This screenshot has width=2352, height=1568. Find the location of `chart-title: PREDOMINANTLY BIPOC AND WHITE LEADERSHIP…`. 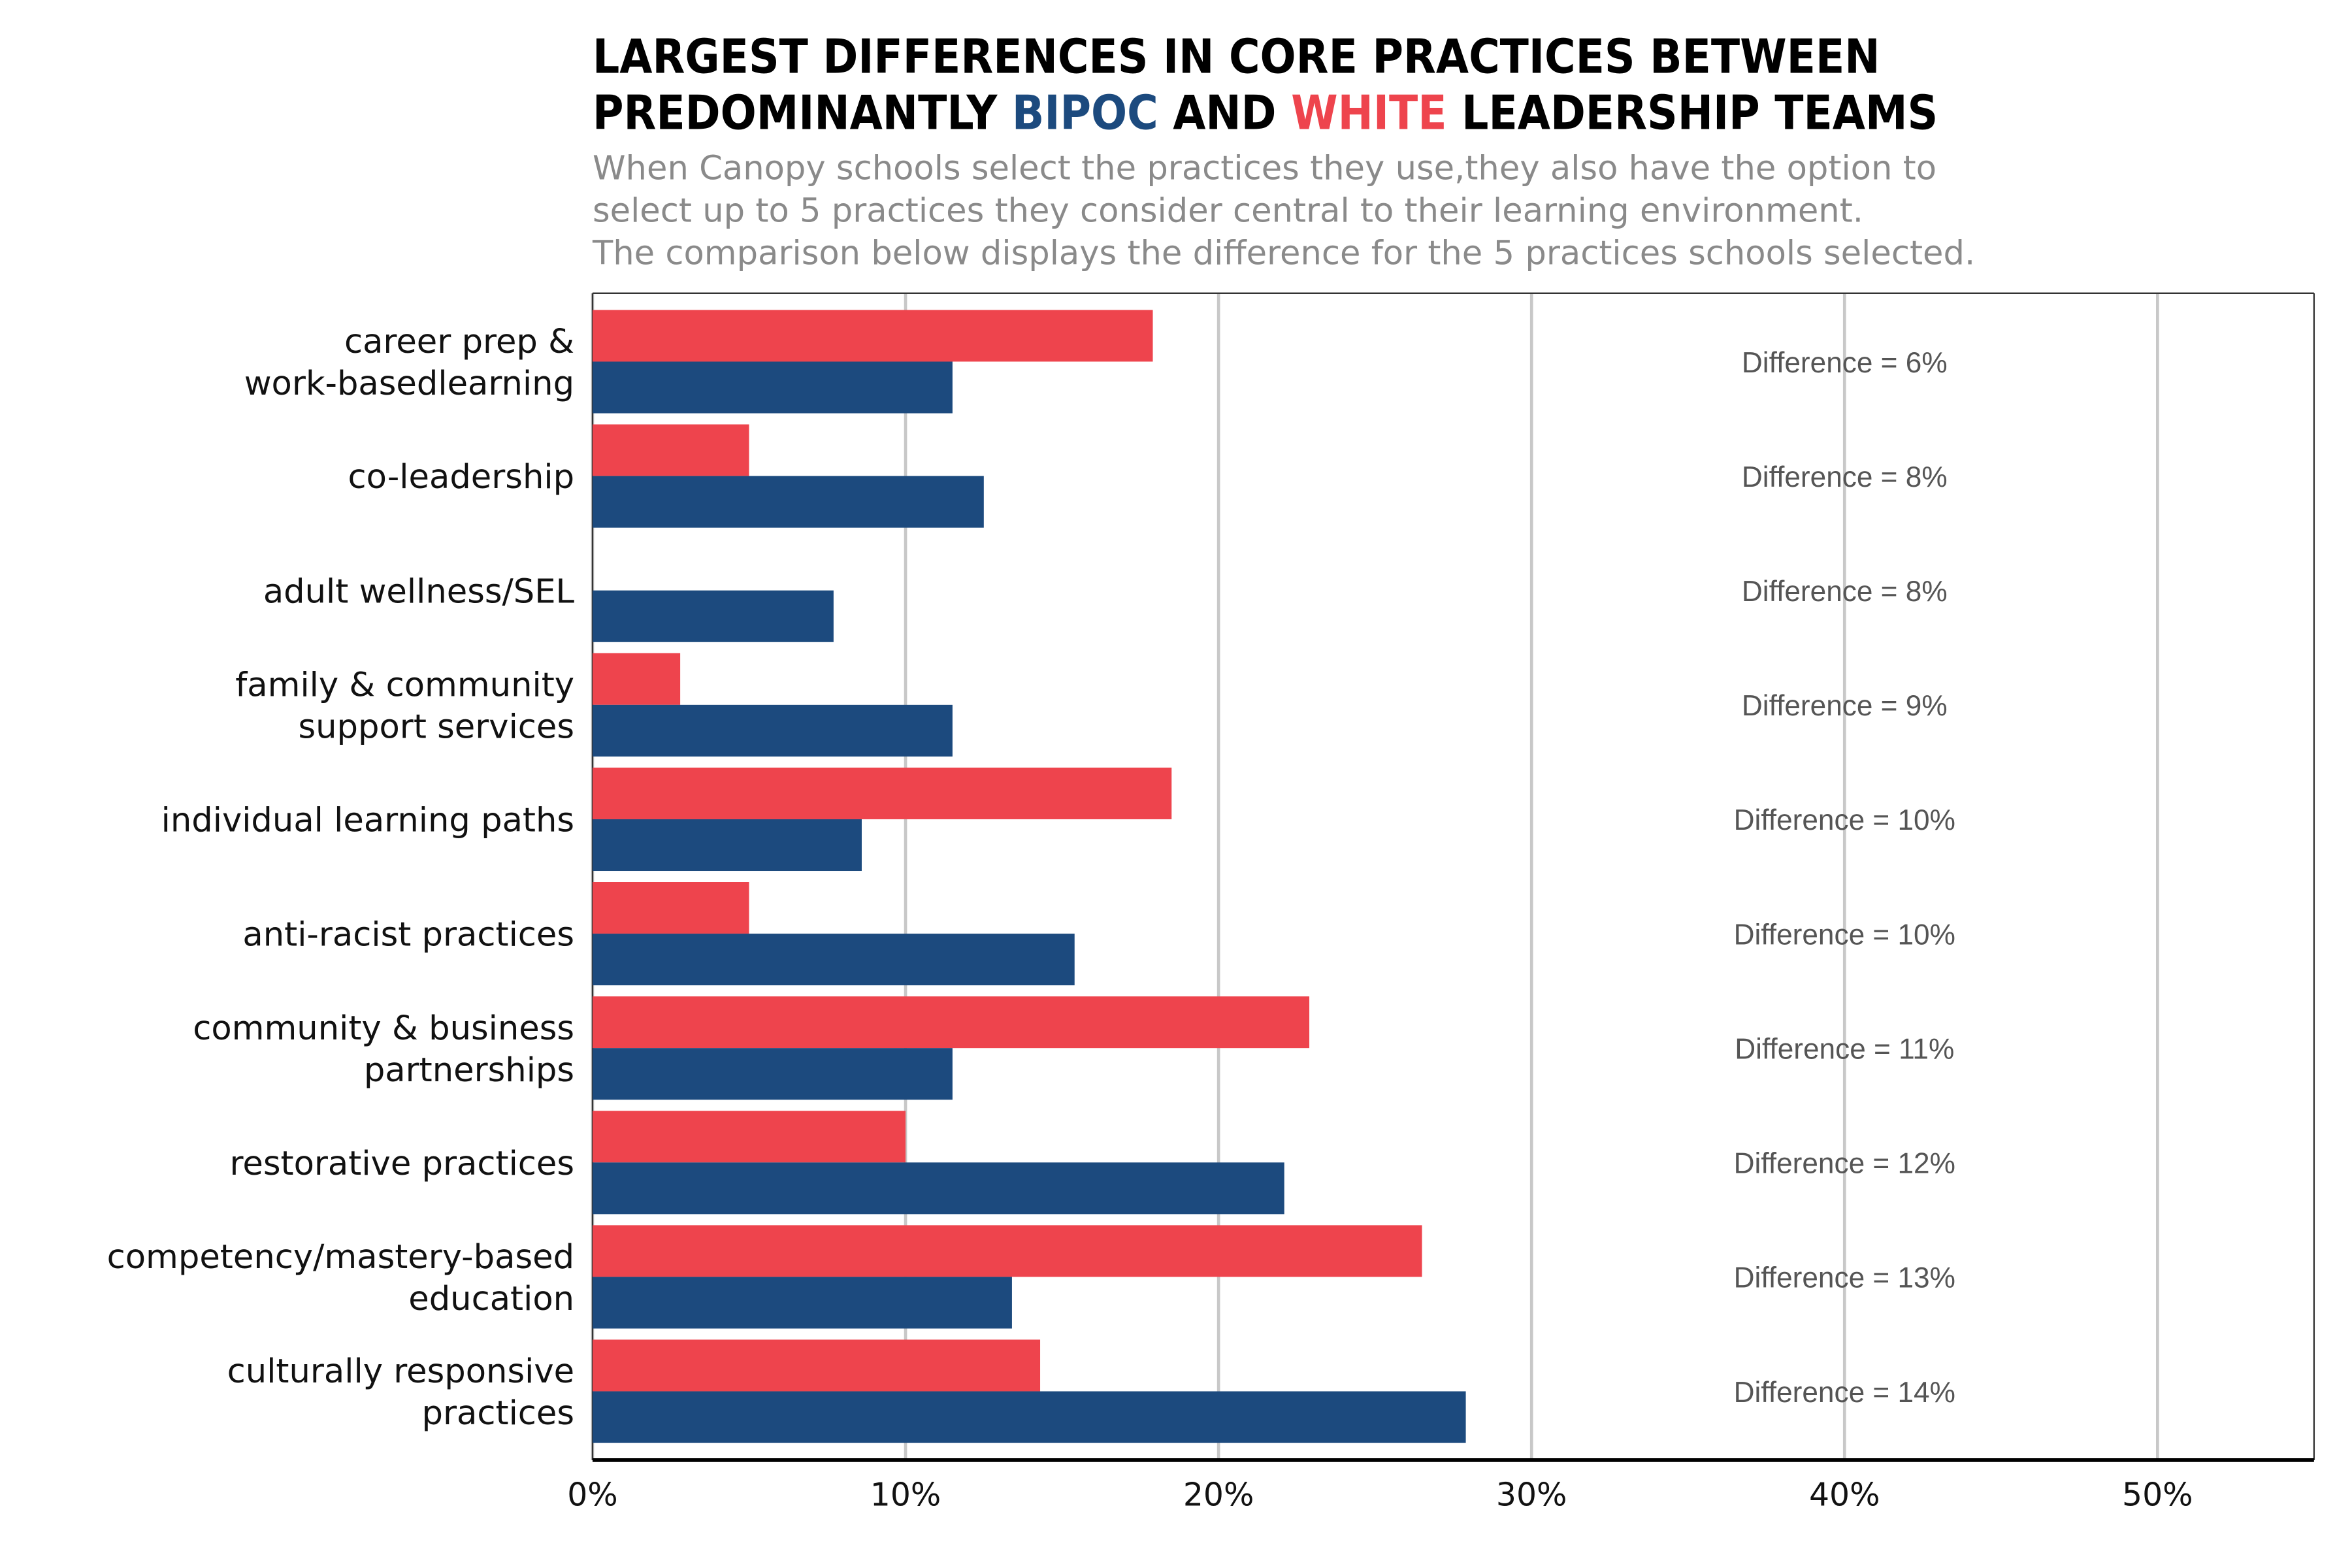

chart-title: PREDOMINANTLY BIPOC AND WHITE LEADERSHIP… is located at coordinates (1265, 113).